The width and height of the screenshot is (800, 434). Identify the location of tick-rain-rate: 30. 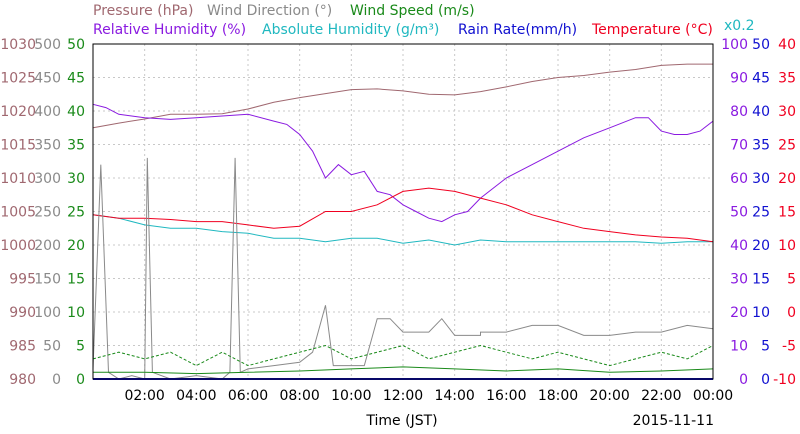
(761, 179).